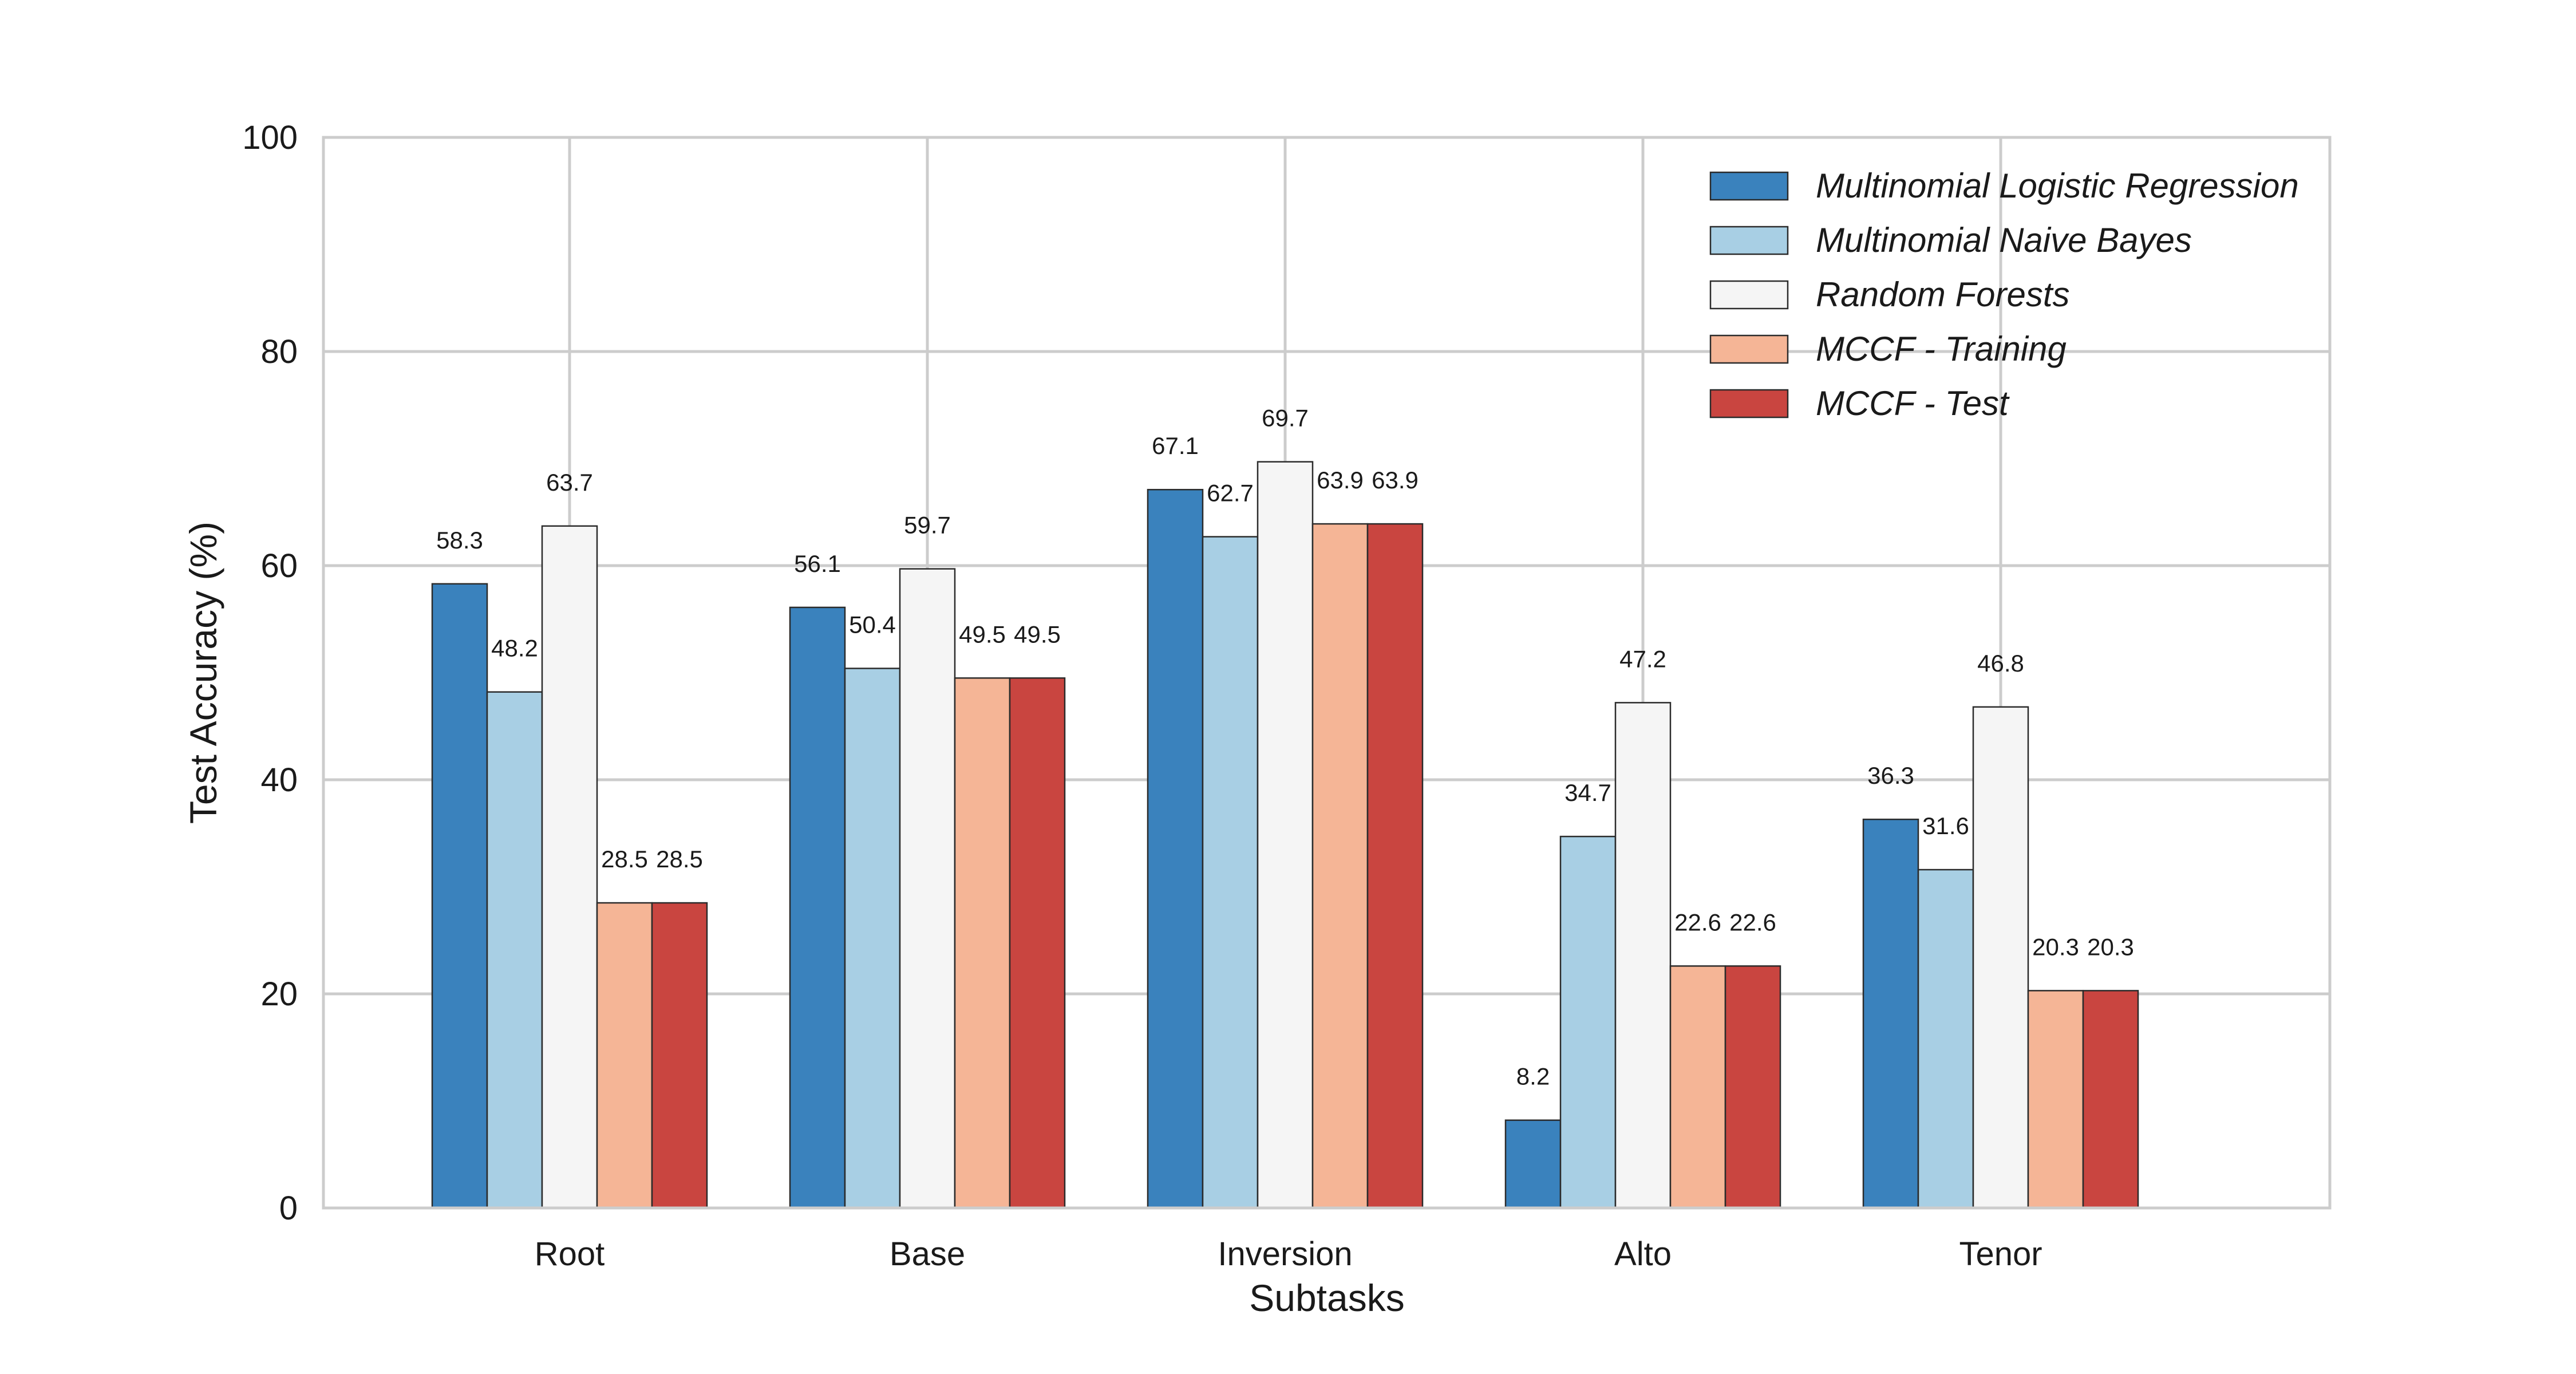  I want to click on data-label-base-series-1: 50.4, so click(872, 624).